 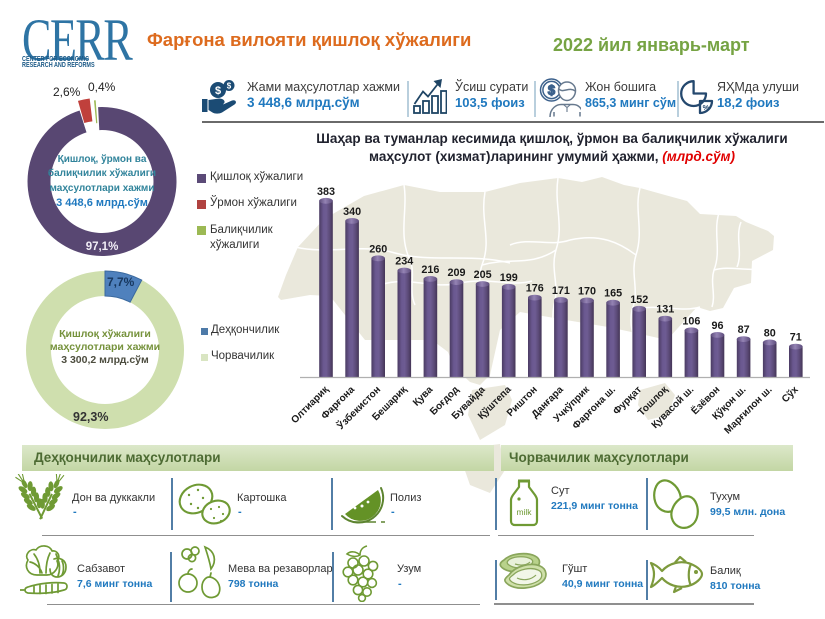 I want to click on svg-text: 152, so click(x=639, y=300).